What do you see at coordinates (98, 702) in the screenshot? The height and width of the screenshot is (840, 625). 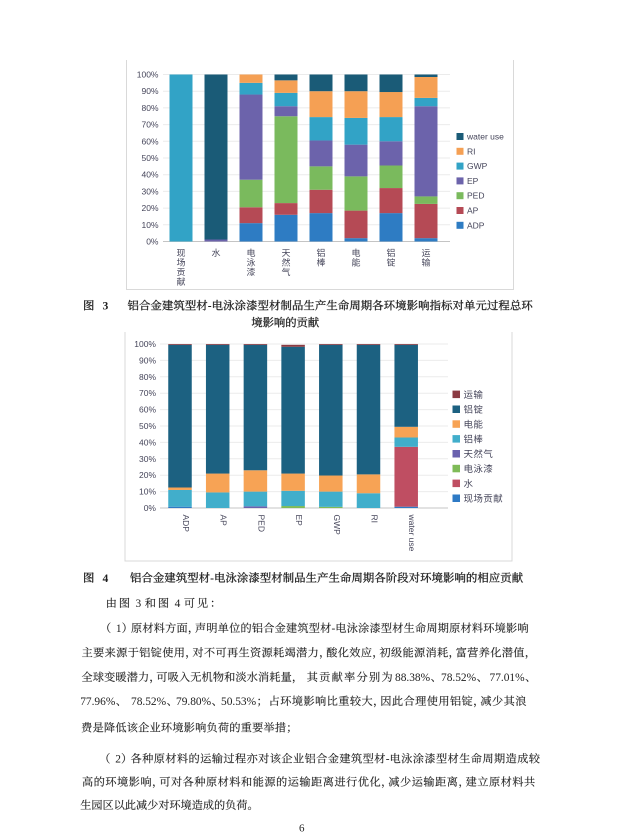 I see `svg-text: 77.96%` at bounding box center [98, 702].